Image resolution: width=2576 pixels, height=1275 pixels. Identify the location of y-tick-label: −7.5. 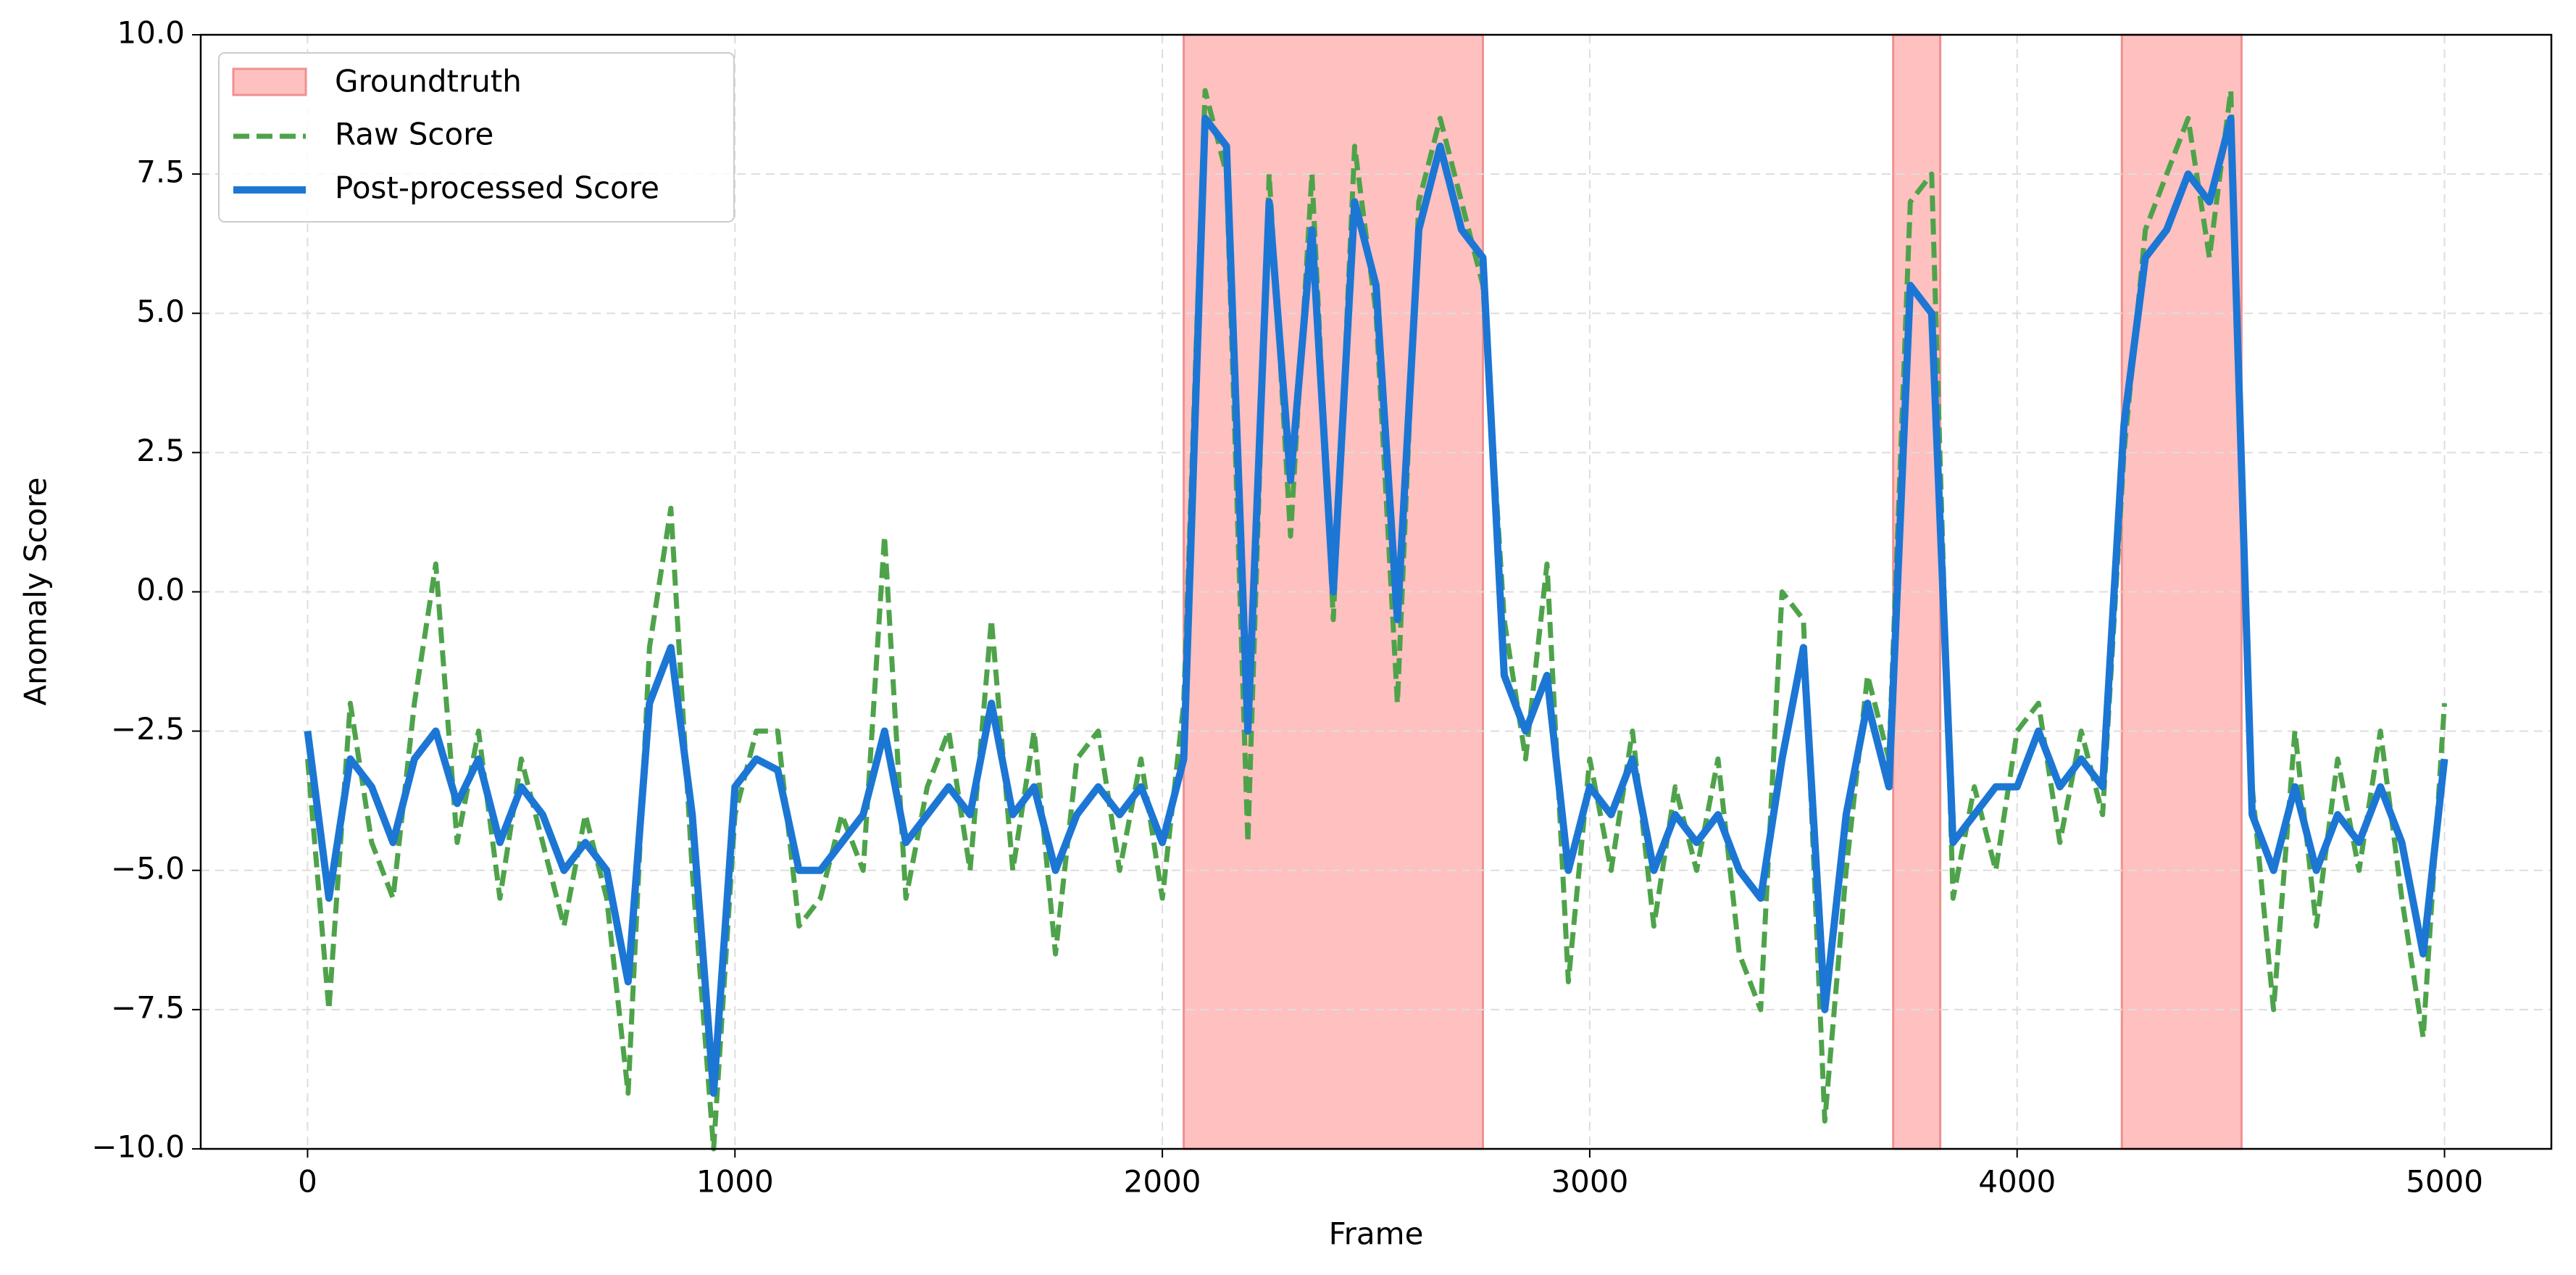
(148, 1007).